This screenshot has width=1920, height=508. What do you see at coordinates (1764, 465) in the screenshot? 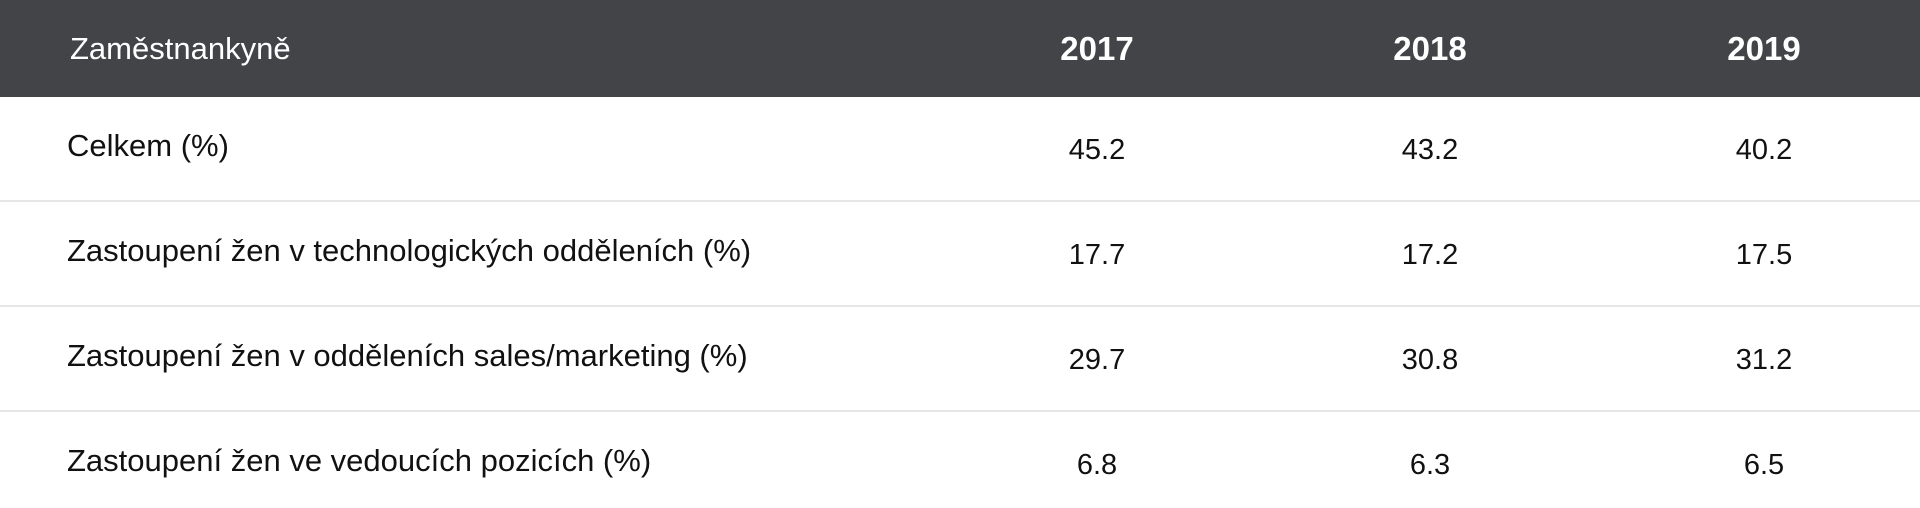
I see `row-value: 6.5` at bounding box center [1764, 465].